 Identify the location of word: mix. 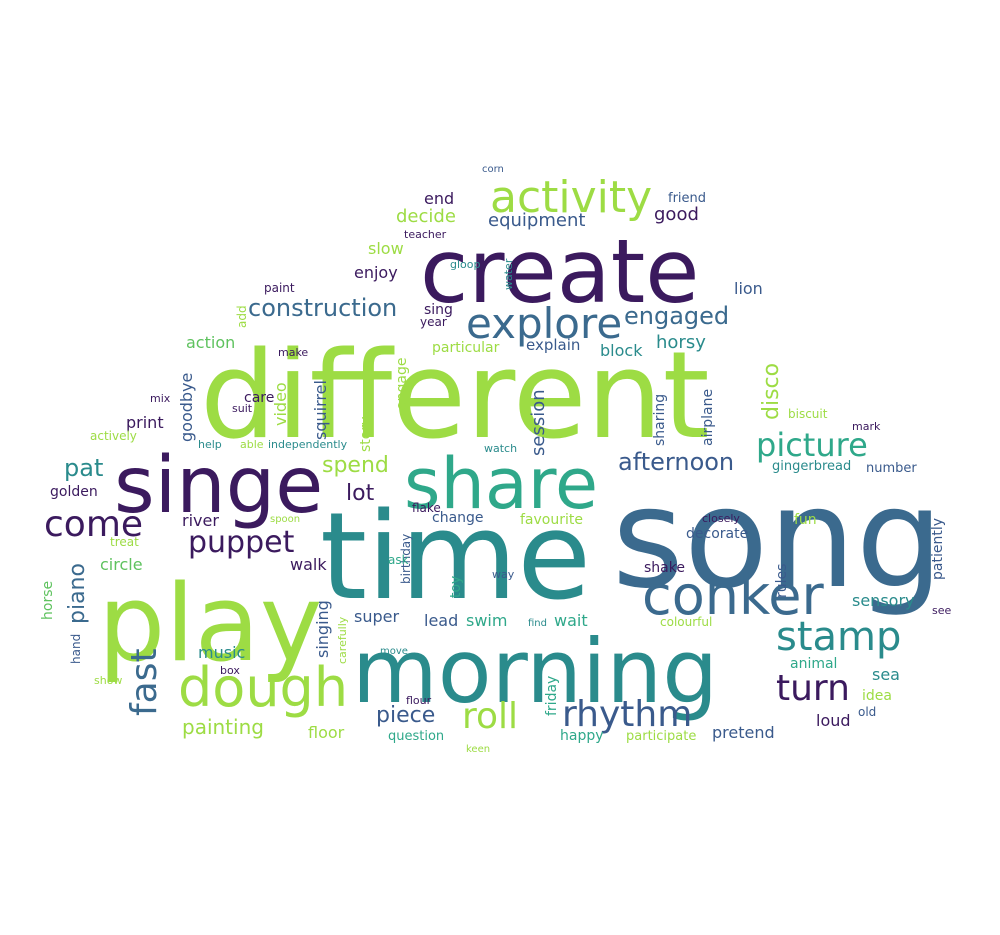
(160, 398).